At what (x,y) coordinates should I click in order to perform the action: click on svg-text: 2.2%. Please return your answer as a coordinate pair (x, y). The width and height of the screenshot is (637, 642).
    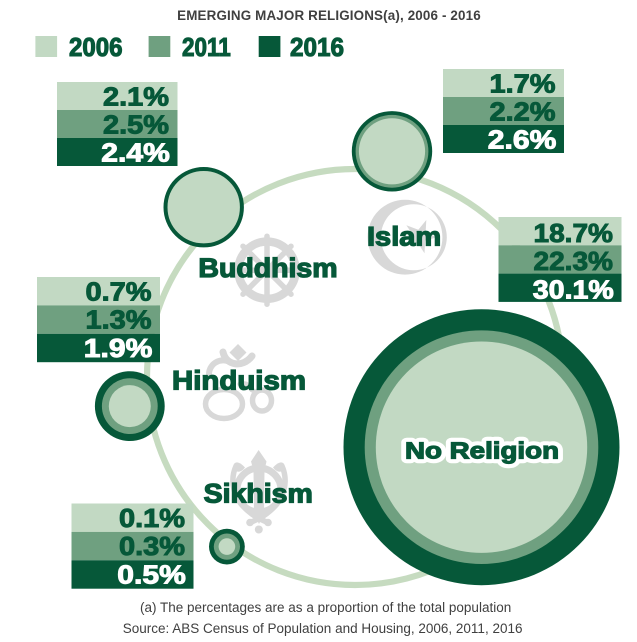
    Looking at the image, I should click on (523, 111).